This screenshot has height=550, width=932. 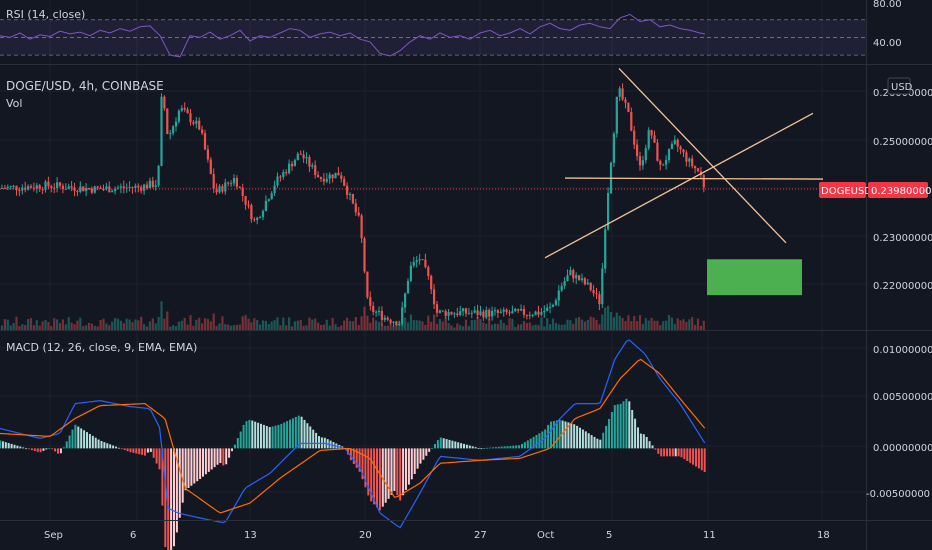 I want to click on macd-legend: MACD (12, 26, close, 9, EMA, EMA), so click(x=102, y=347).